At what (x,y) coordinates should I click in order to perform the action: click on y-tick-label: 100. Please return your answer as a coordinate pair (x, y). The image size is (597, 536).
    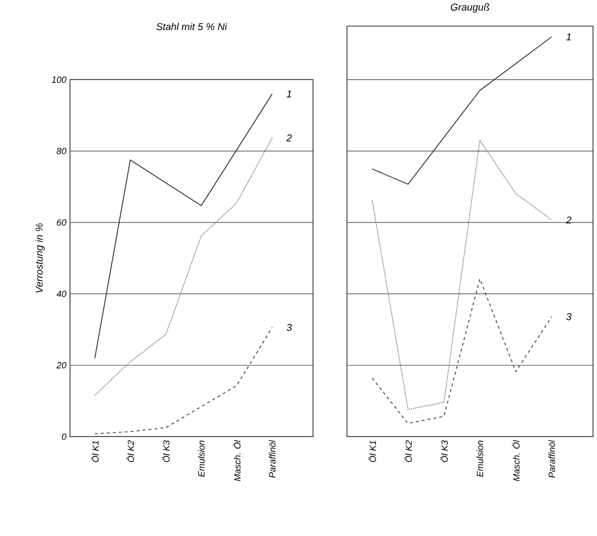
    Looking at the image, I should click on (59, 79).